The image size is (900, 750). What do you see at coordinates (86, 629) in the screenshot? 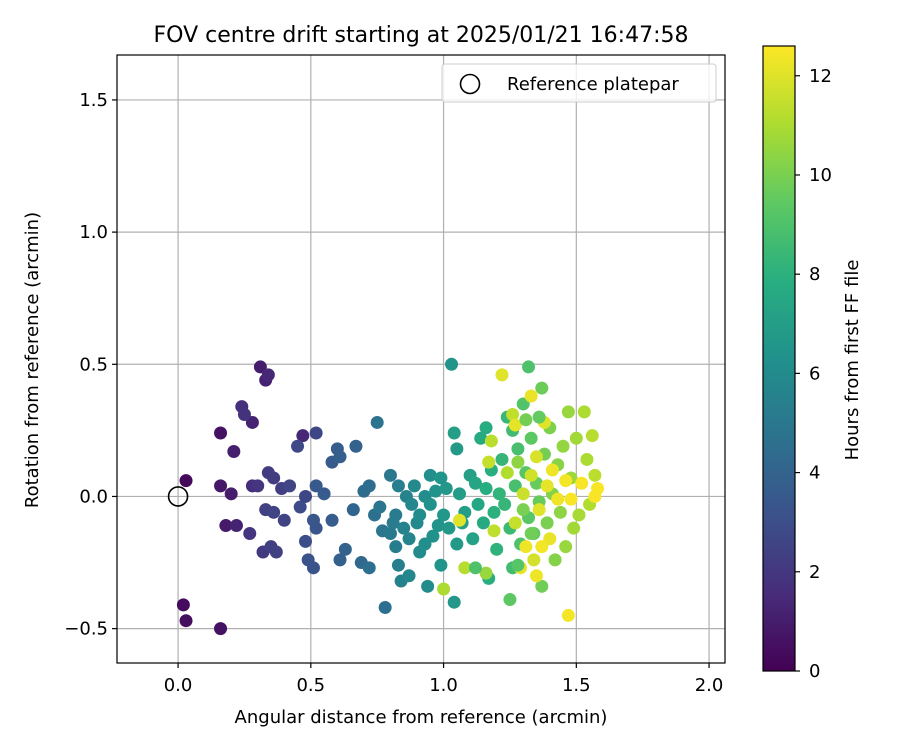
I see `y-tick-label: −0.5` at bounding box center [86, 629].